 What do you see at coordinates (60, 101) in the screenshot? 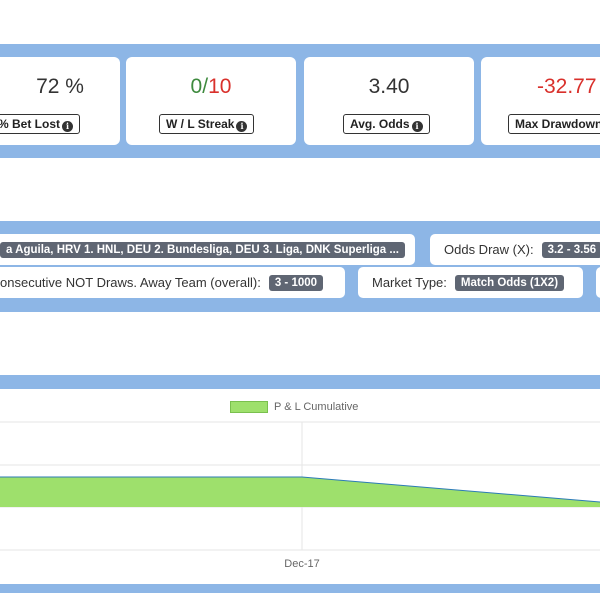
I see `stat-card-bet-lost: 72 % % Bet Lost i` at bounding box center [60, 101].